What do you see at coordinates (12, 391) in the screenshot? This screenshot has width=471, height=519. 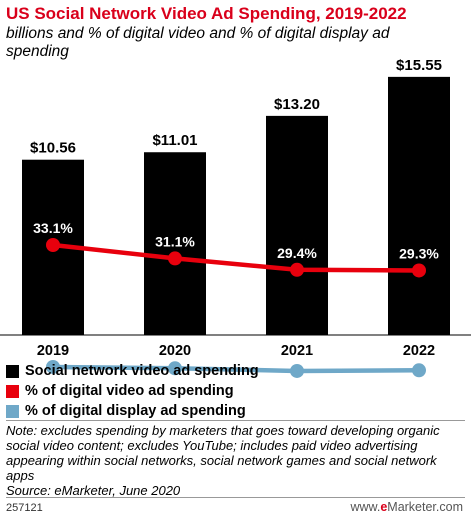 I see `legend-swatch-video-share` at bounding box center [12, 391].